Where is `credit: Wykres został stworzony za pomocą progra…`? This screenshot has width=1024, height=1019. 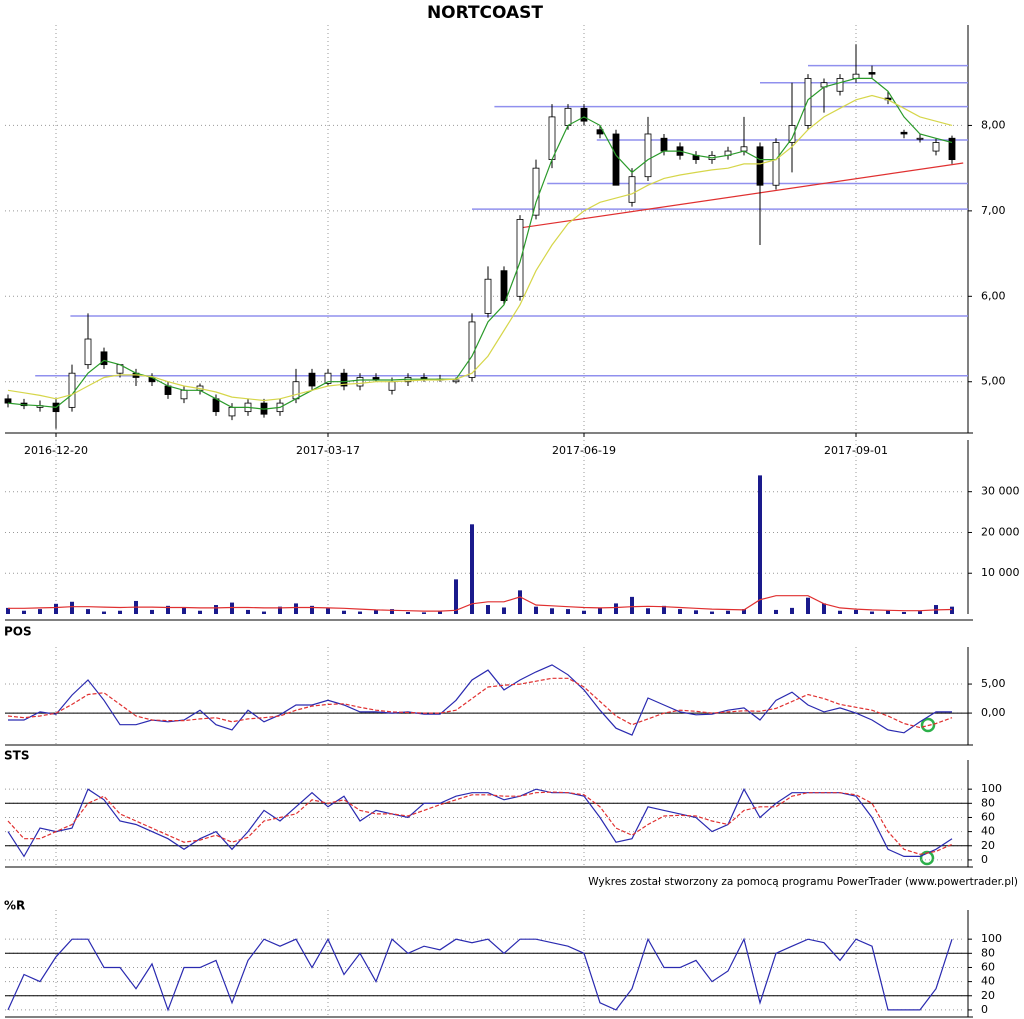
credit: Wykres został stworzony za pomocą progra… is located at coordinates (803, 882).